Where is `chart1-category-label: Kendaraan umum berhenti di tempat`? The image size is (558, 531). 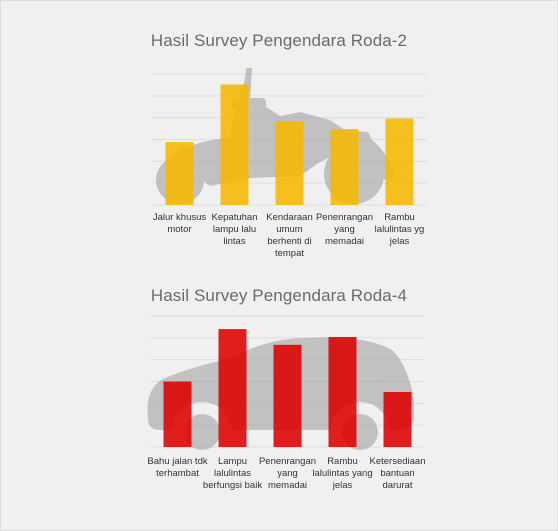
chart1-category-label: Kendaraan umum berhenti di tempat is located at coordinates (289, 235).